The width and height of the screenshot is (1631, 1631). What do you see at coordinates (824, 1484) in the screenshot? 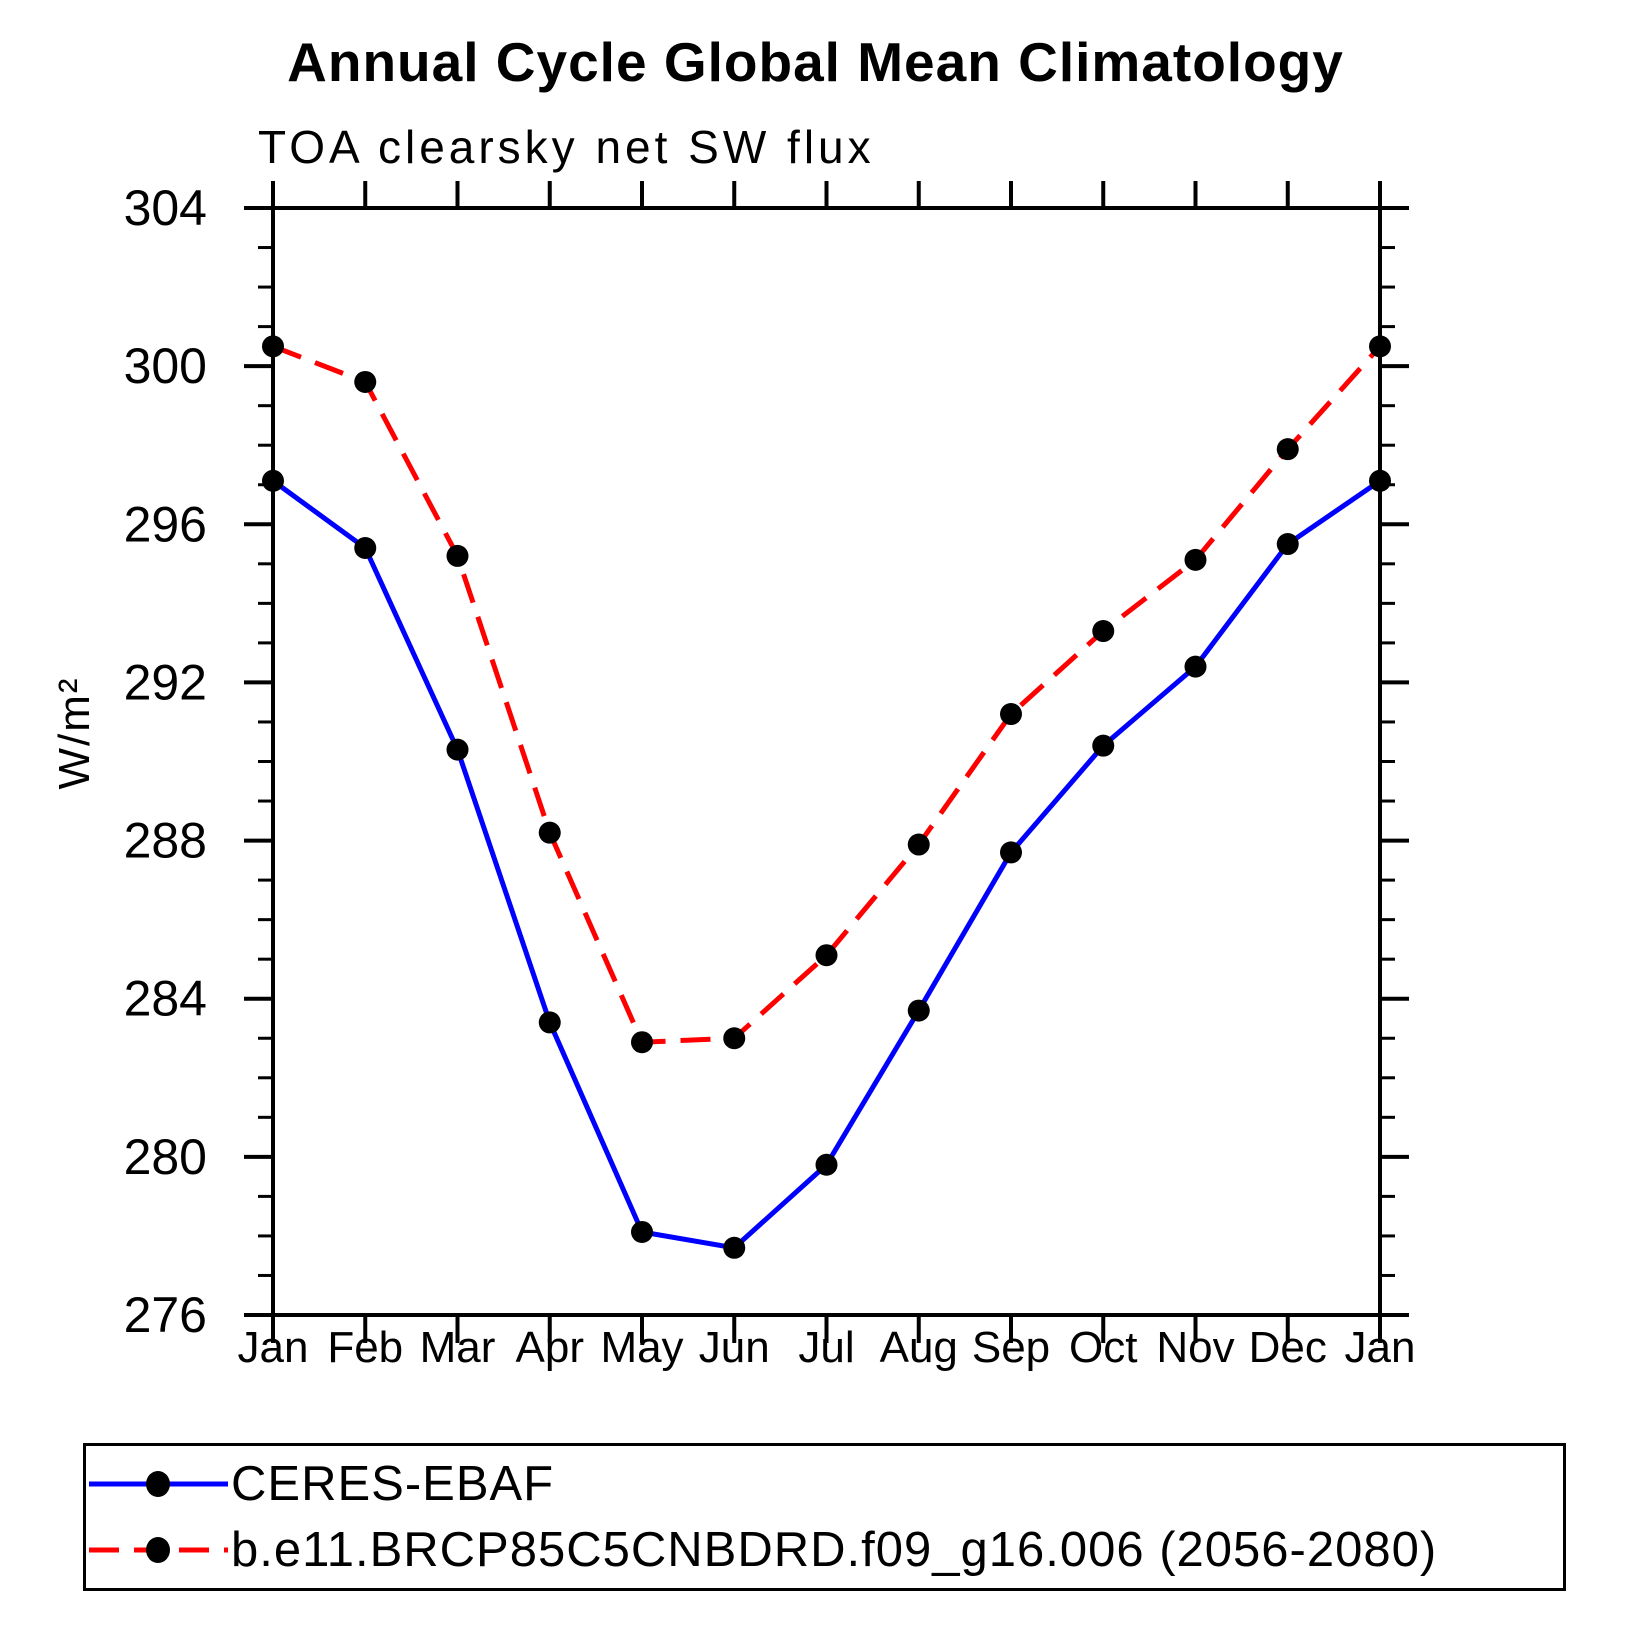
I see `legend-item-ceres-ebaf: CERES-EBAF` at bounding box center [824, 1484].